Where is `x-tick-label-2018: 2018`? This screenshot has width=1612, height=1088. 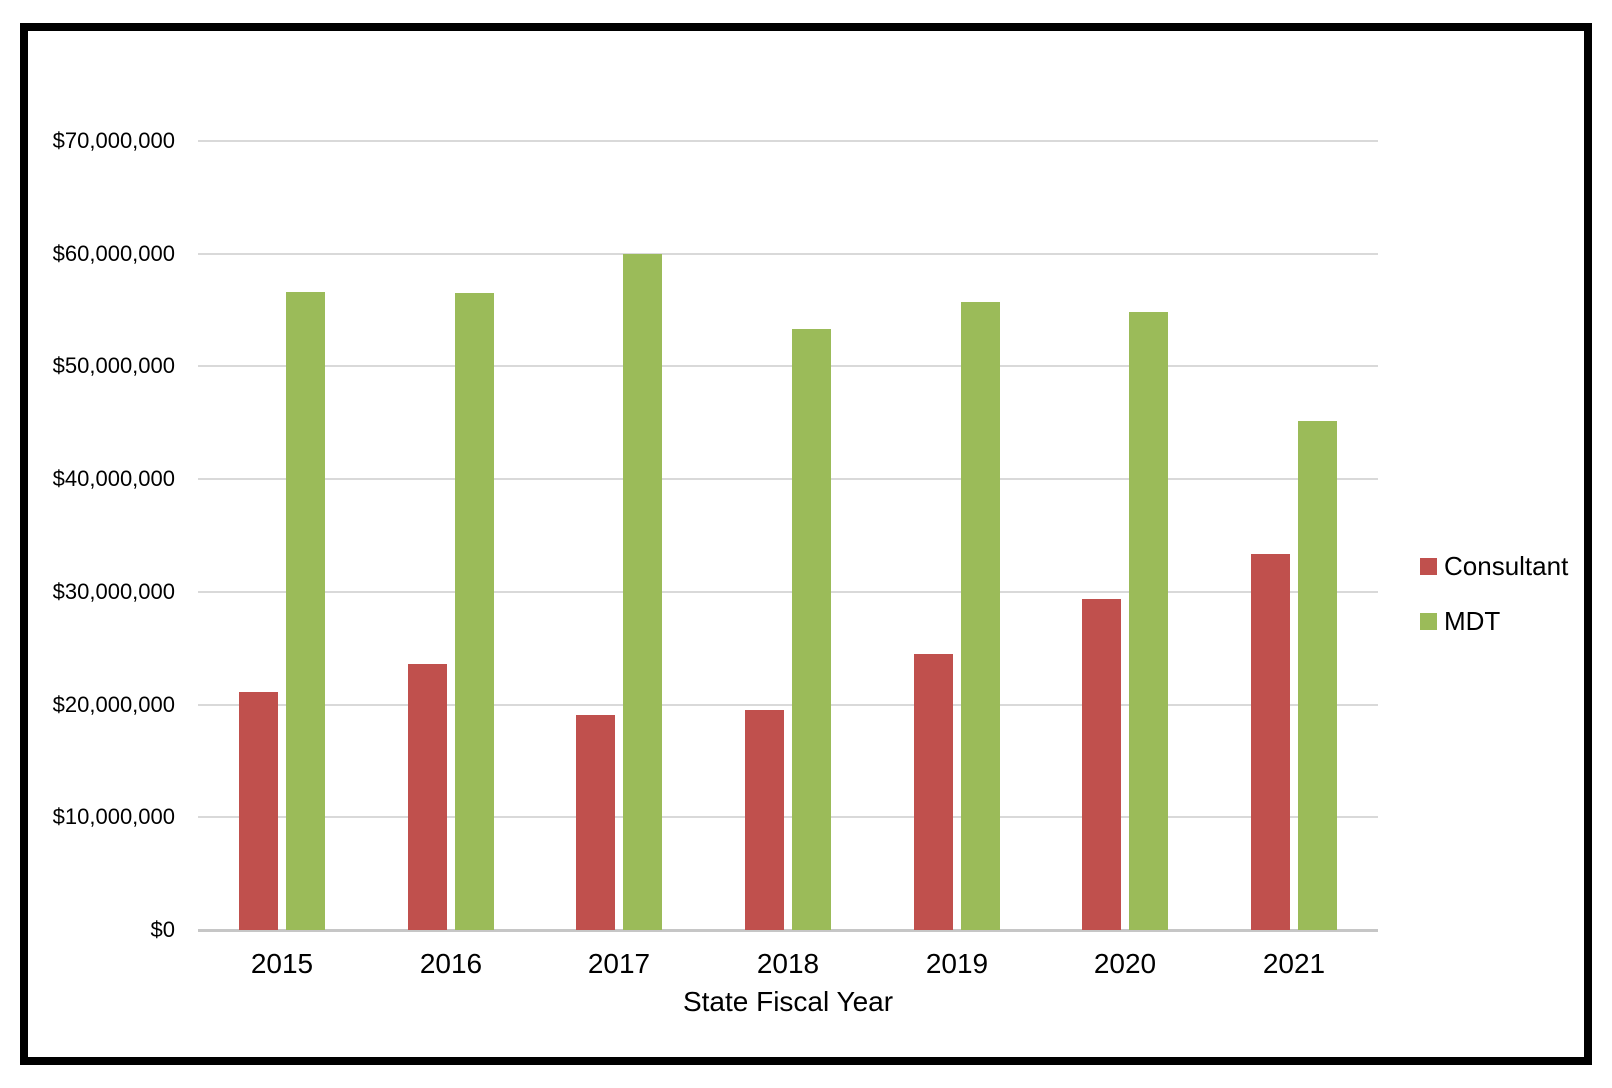 x-tick-label-2018: 2018 is located at coordinates (788, 963).